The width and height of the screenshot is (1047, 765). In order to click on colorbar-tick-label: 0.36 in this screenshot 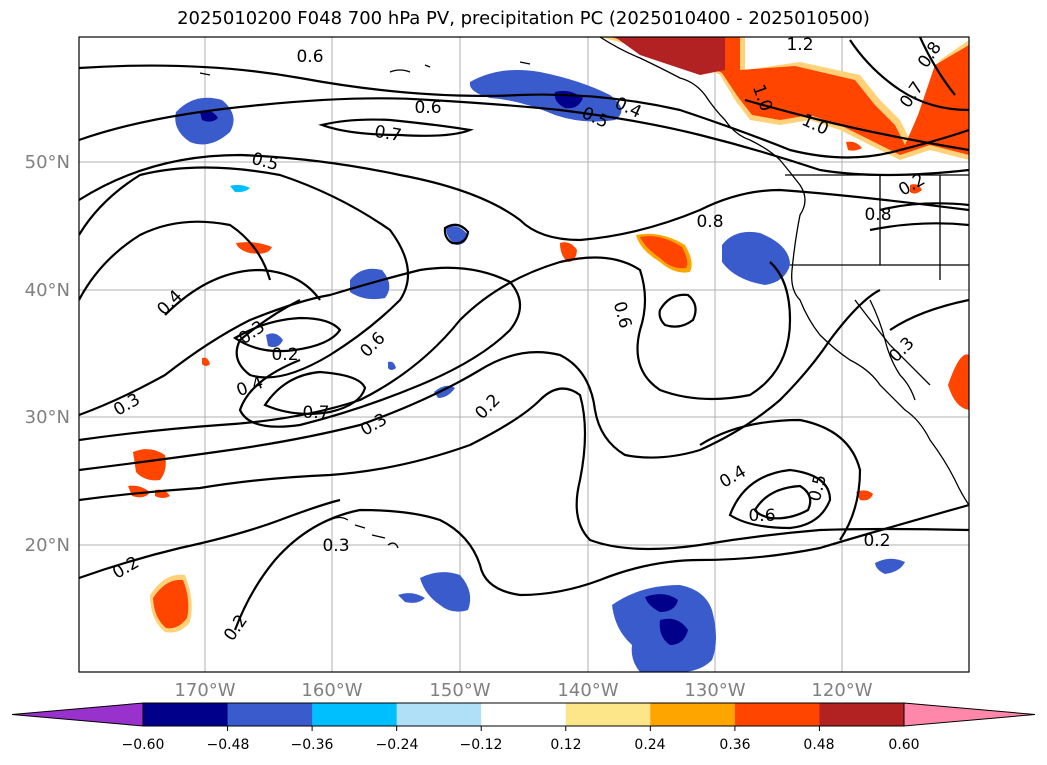, I will do `click(735, 745)`.